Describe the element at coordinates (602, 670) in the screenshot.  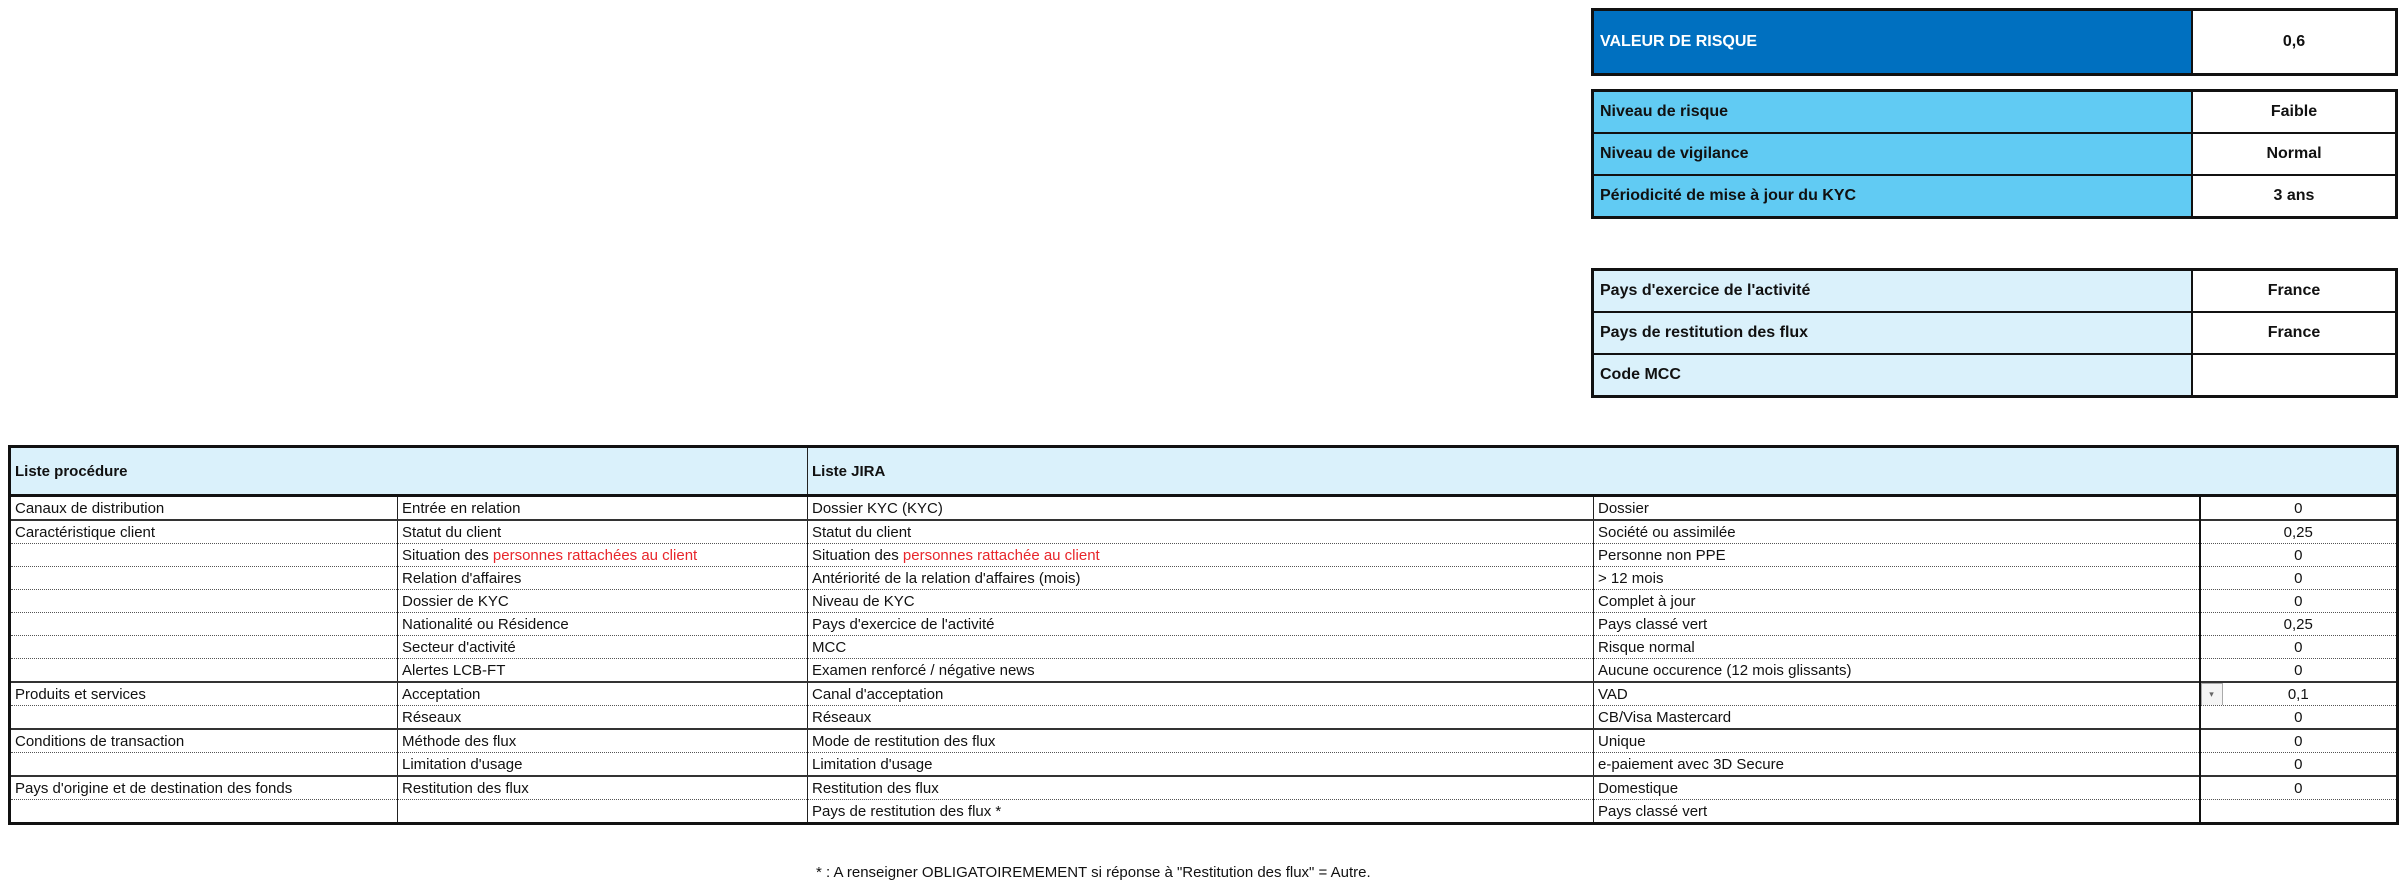
I see `procedure-cell: Alertes LCB-FT` at that location.